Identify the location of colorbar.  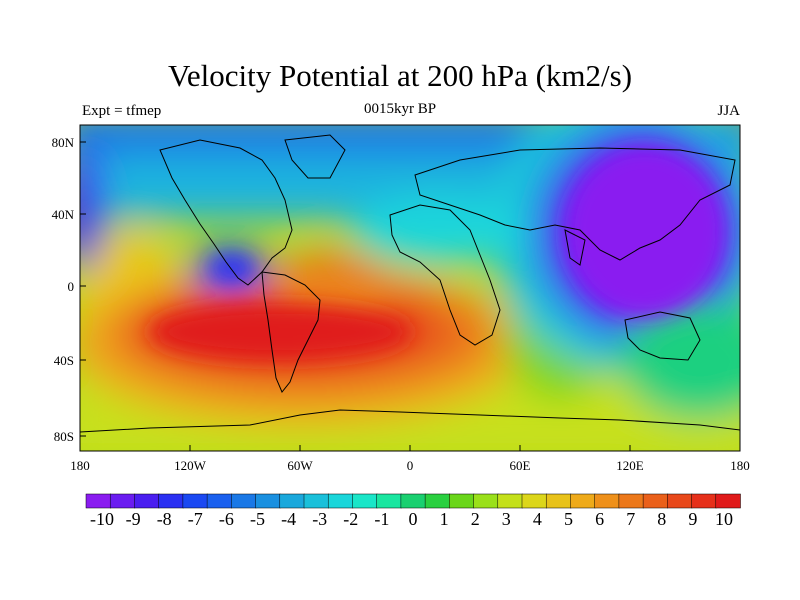
(413, 501).